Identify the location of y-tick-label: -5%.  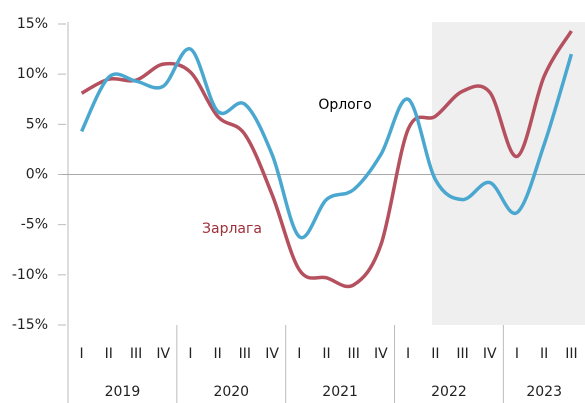
(34, 225).